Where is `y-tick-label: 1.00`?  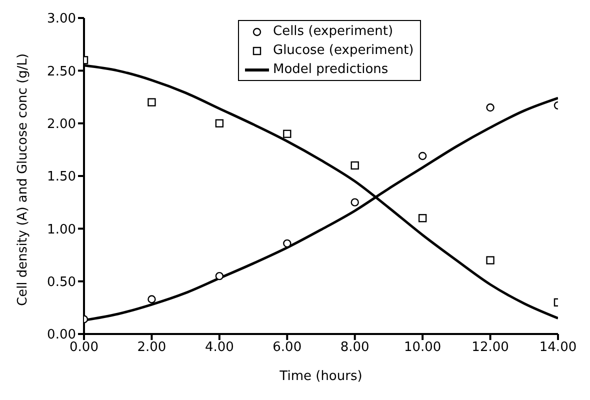 y-tick-label: 1.00 is located at coordinates (61, 230).